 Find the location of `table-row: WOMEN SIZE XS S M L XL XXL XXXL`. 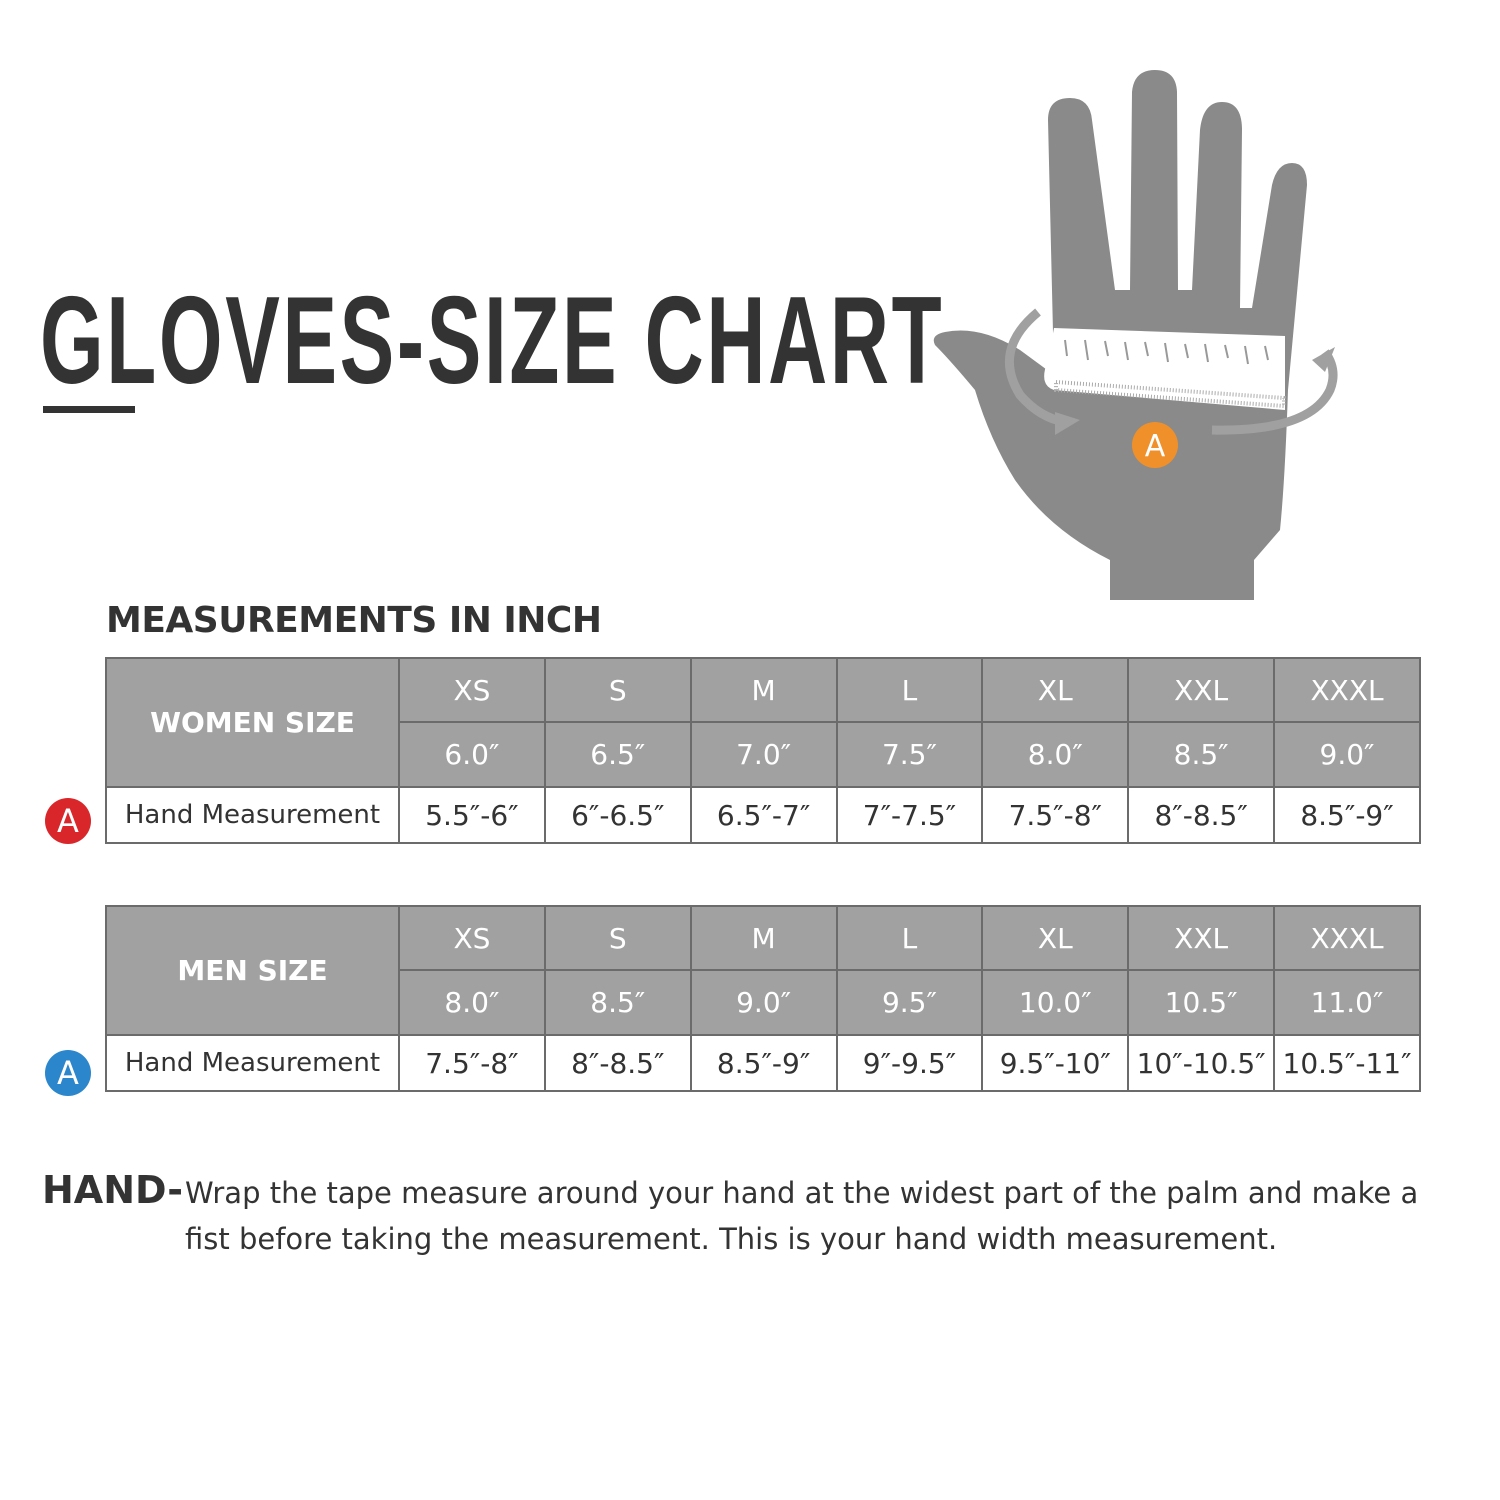

table-row: WOMEN SIZE XS S M L XL XXL XXXL is located at coordinates (763, 722).